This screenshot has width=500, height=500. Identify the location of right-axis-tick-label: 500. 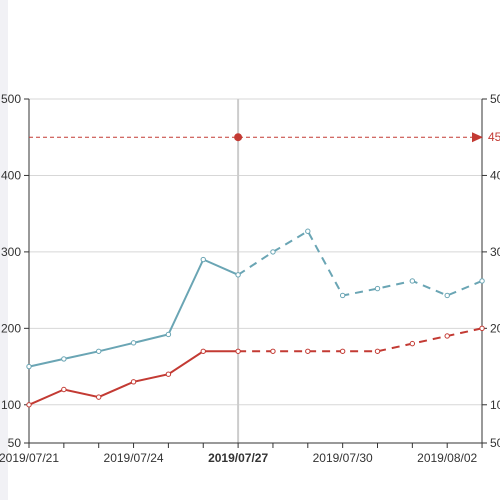
(495, 99).